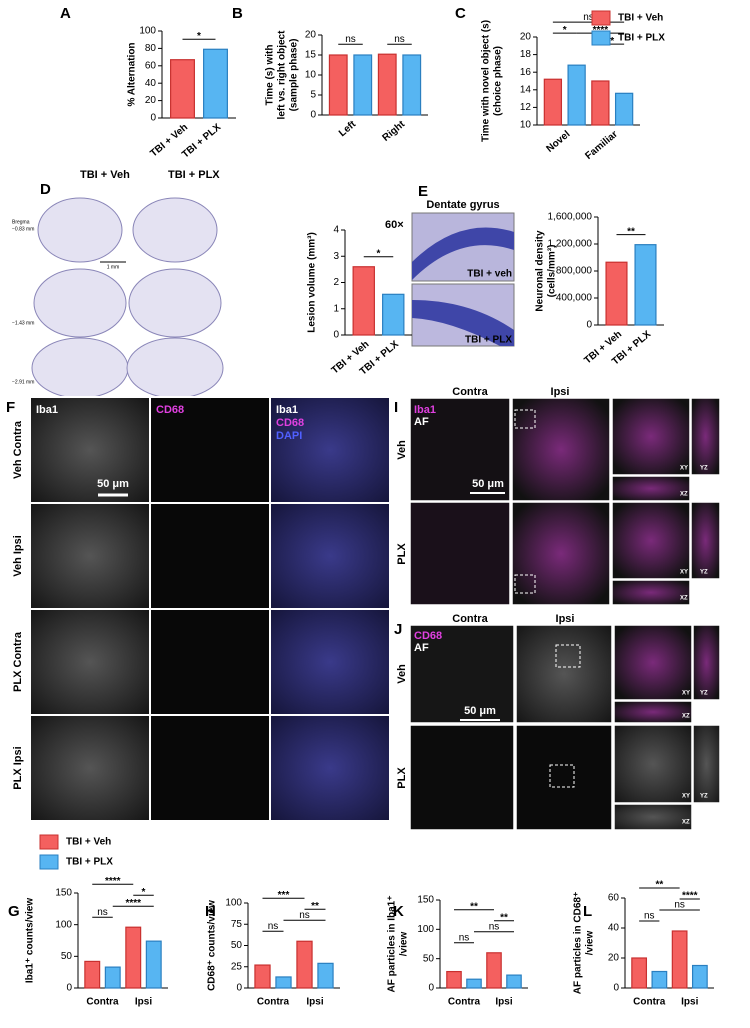  What do you see at coordinates (270, 75) in the screenshot?
I see `y-axis-label: Time (s) with` at bounding box center [270, 75].